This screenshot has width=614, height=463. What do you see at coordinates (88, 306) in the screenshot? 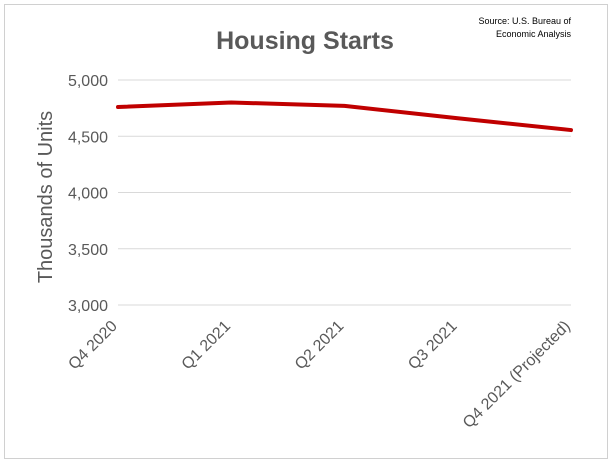
I see `y-tick-label: 3,000` at bounding box center [88, 306].